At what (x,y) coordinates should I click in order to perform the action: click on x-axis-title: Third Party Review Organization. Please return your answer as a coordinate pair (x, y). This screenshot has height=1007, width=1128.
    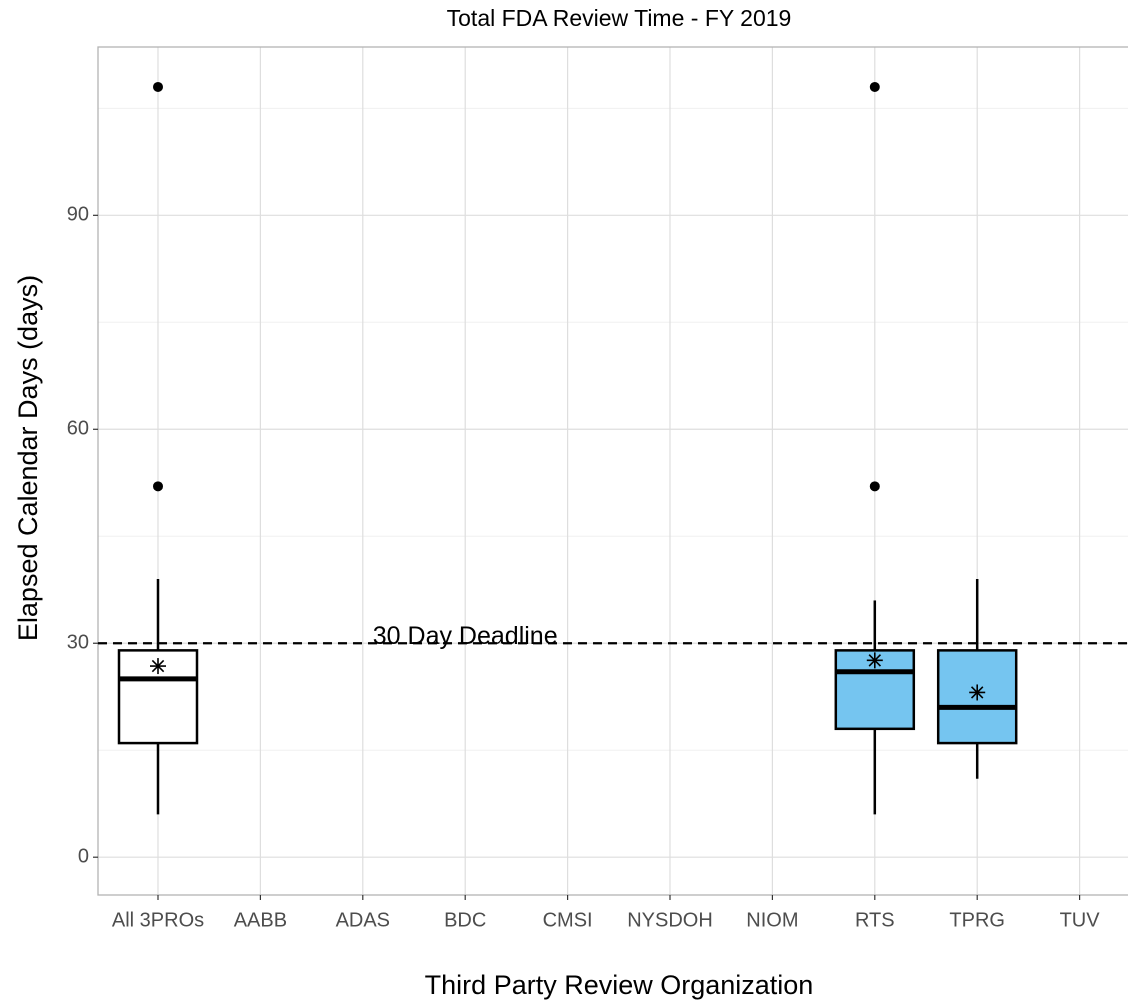
    Looking at the image, I should click on (619, 985).